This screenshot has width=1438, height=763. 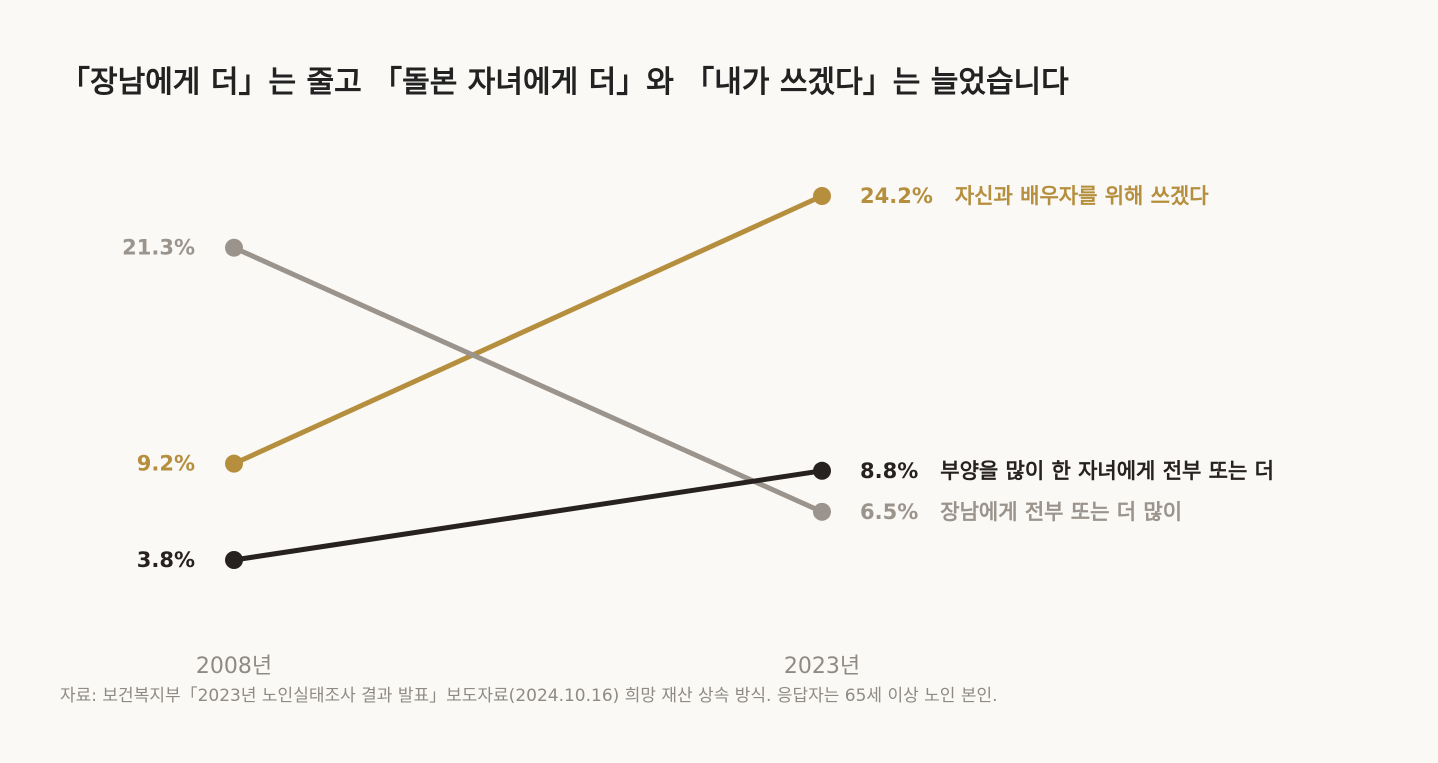 What do you see at coordinates (1082, 196) in the screenshot?
I see `series-label-0: 자신과 배우자를 위해 쓰겠다` at bounding box center [1082, 196].